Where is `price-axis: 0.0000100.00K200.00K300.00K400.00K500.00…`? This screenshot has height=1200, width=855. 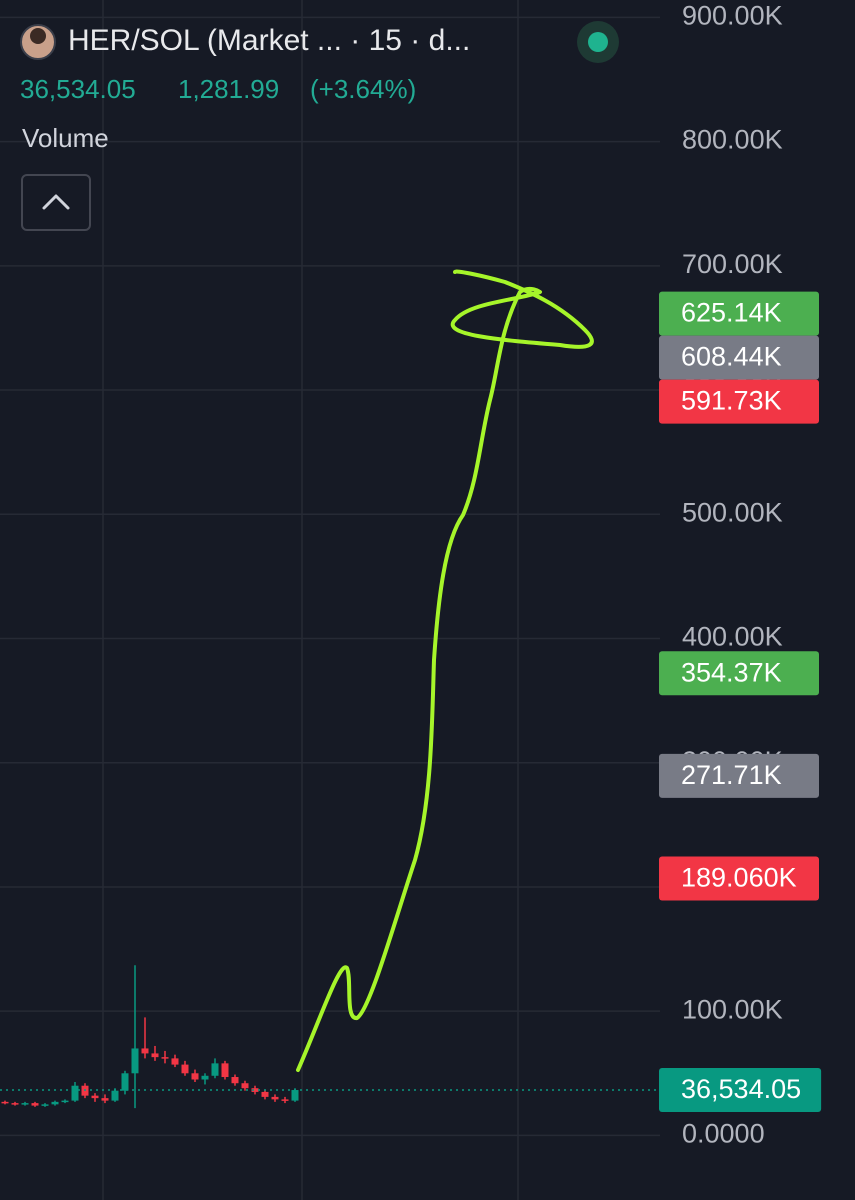 price-axis: 0.0000100.00K200.00K300.00K400.00K500.00… is located at coordinates (732, 575).